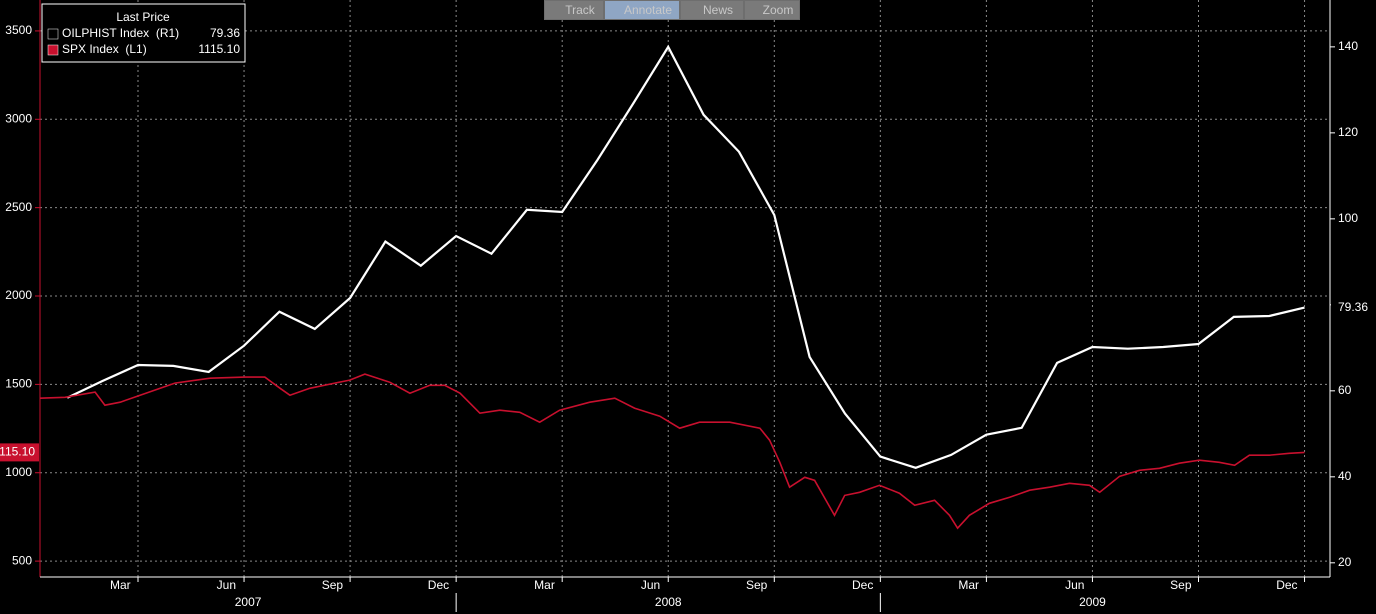  Describe the element at coordinates (18, 30) in the screenshot. I see `y-tick-label: 3500` at that location.